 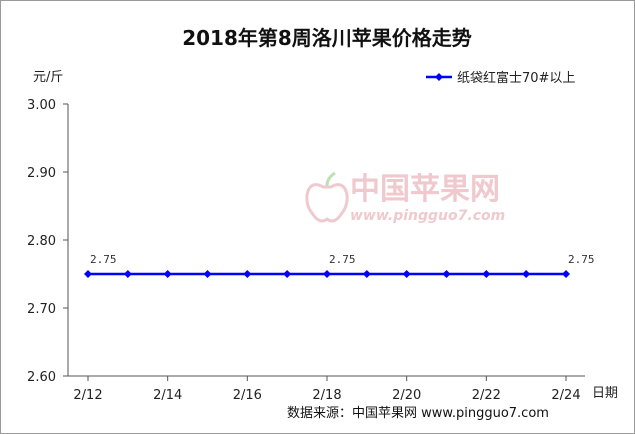 What do you see at coordinates (87, 395) in the screenshot?
I see `x-tick-label: 2/12` at bounding box center [87, 395].